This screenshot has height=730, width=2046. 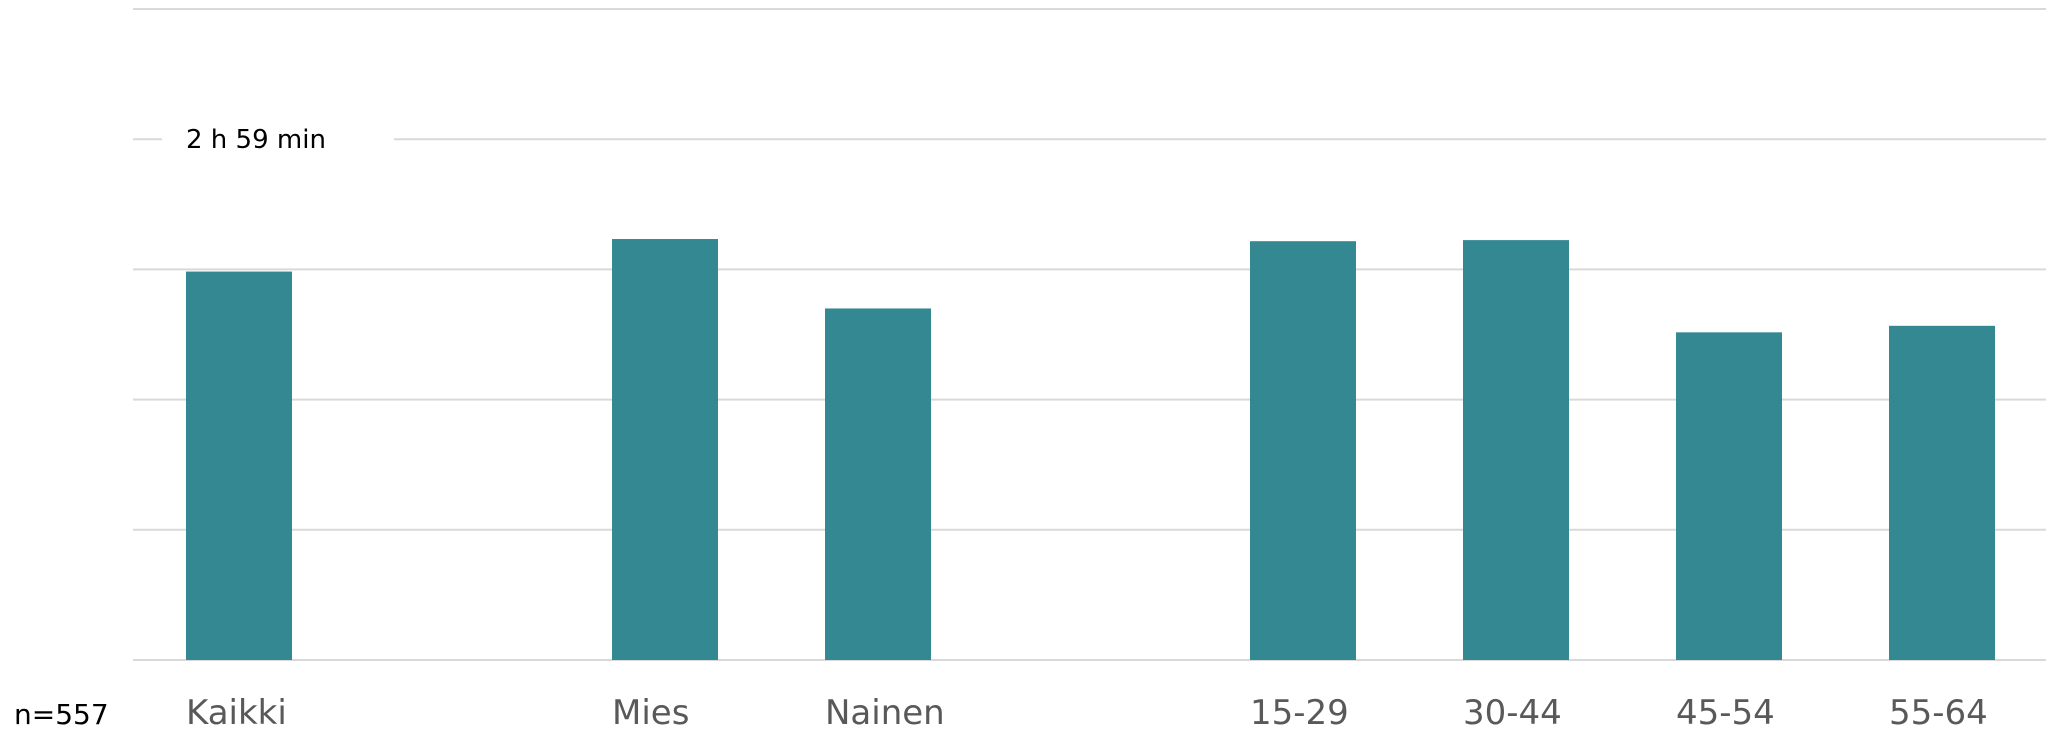 What do you see at coordinates (1512, 711) in the screenshot?
I see `category-label: 30-44` at bounding box center [1512, 711].